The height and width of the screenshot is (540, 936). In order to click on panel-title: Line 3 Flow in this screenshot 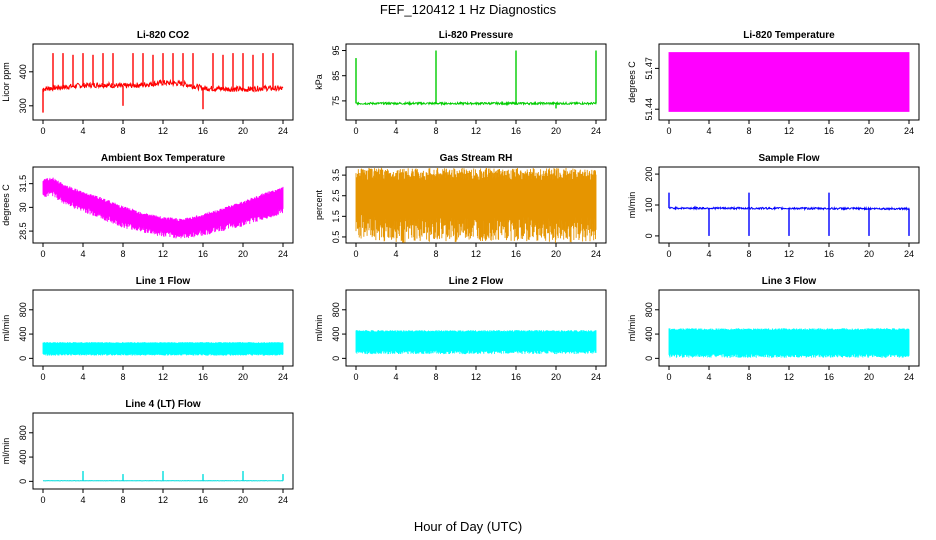, I will do `click(789, 281)`.